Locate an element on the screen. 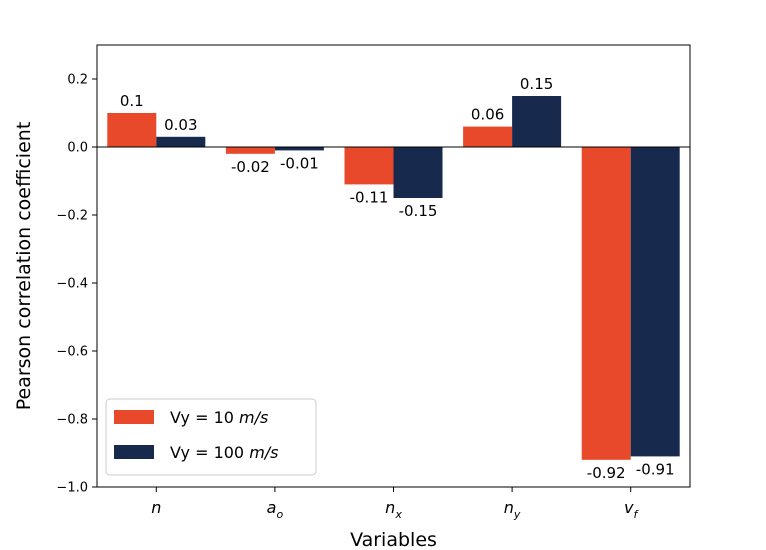 This screenshot has width=766, height=550. legend-box is located at coordinates (211, 437).